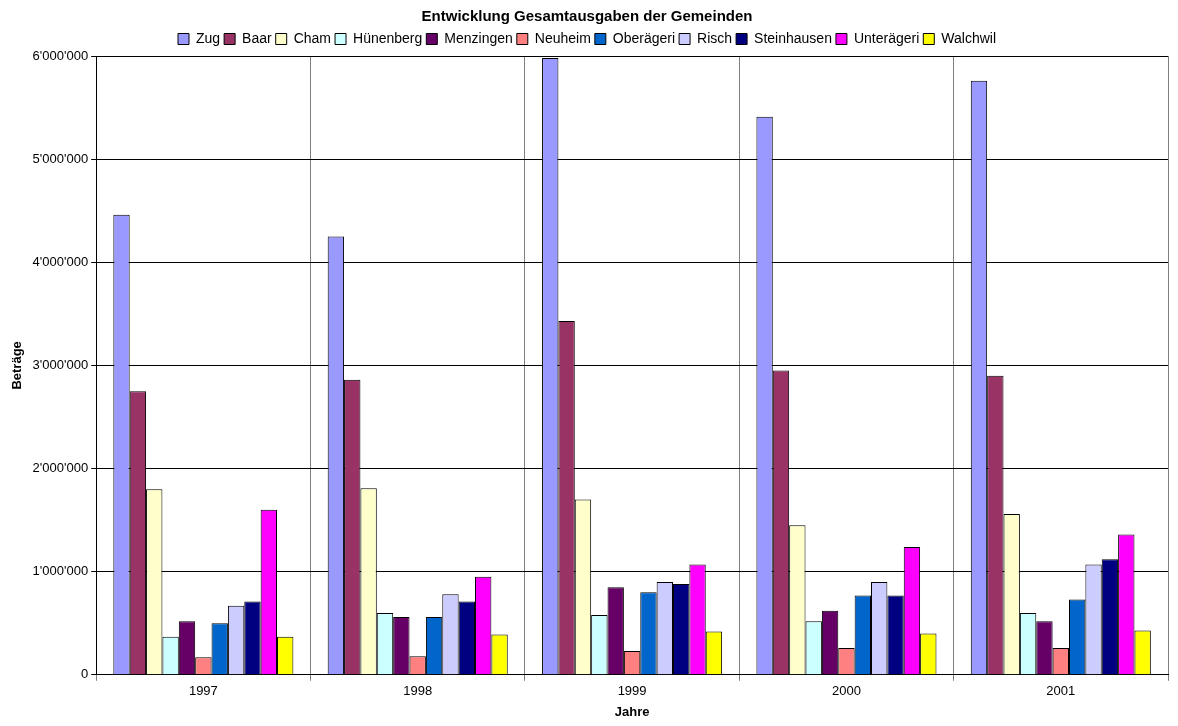  What do you see at coordinates (17, 365) in the screenshot?
I see `y-axis-title: Beträge` at bounding box center [17, 365].